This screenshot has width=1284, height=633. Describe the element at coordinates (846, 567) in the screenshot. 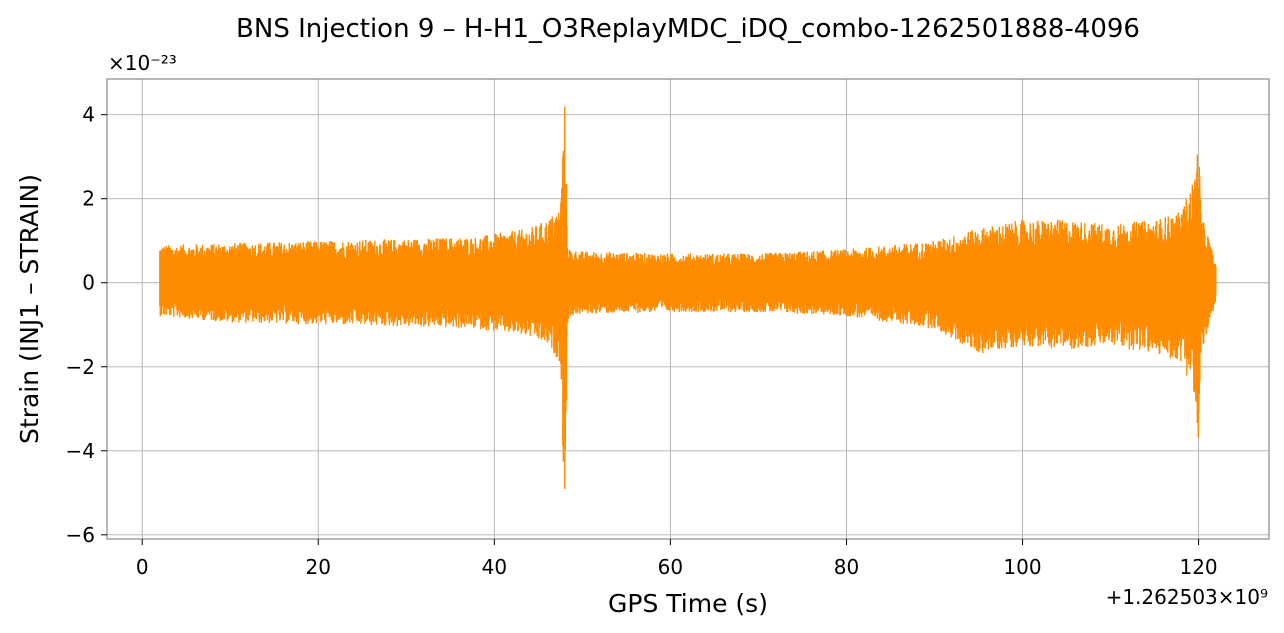

I see `x-tick-label: 80` at that location.